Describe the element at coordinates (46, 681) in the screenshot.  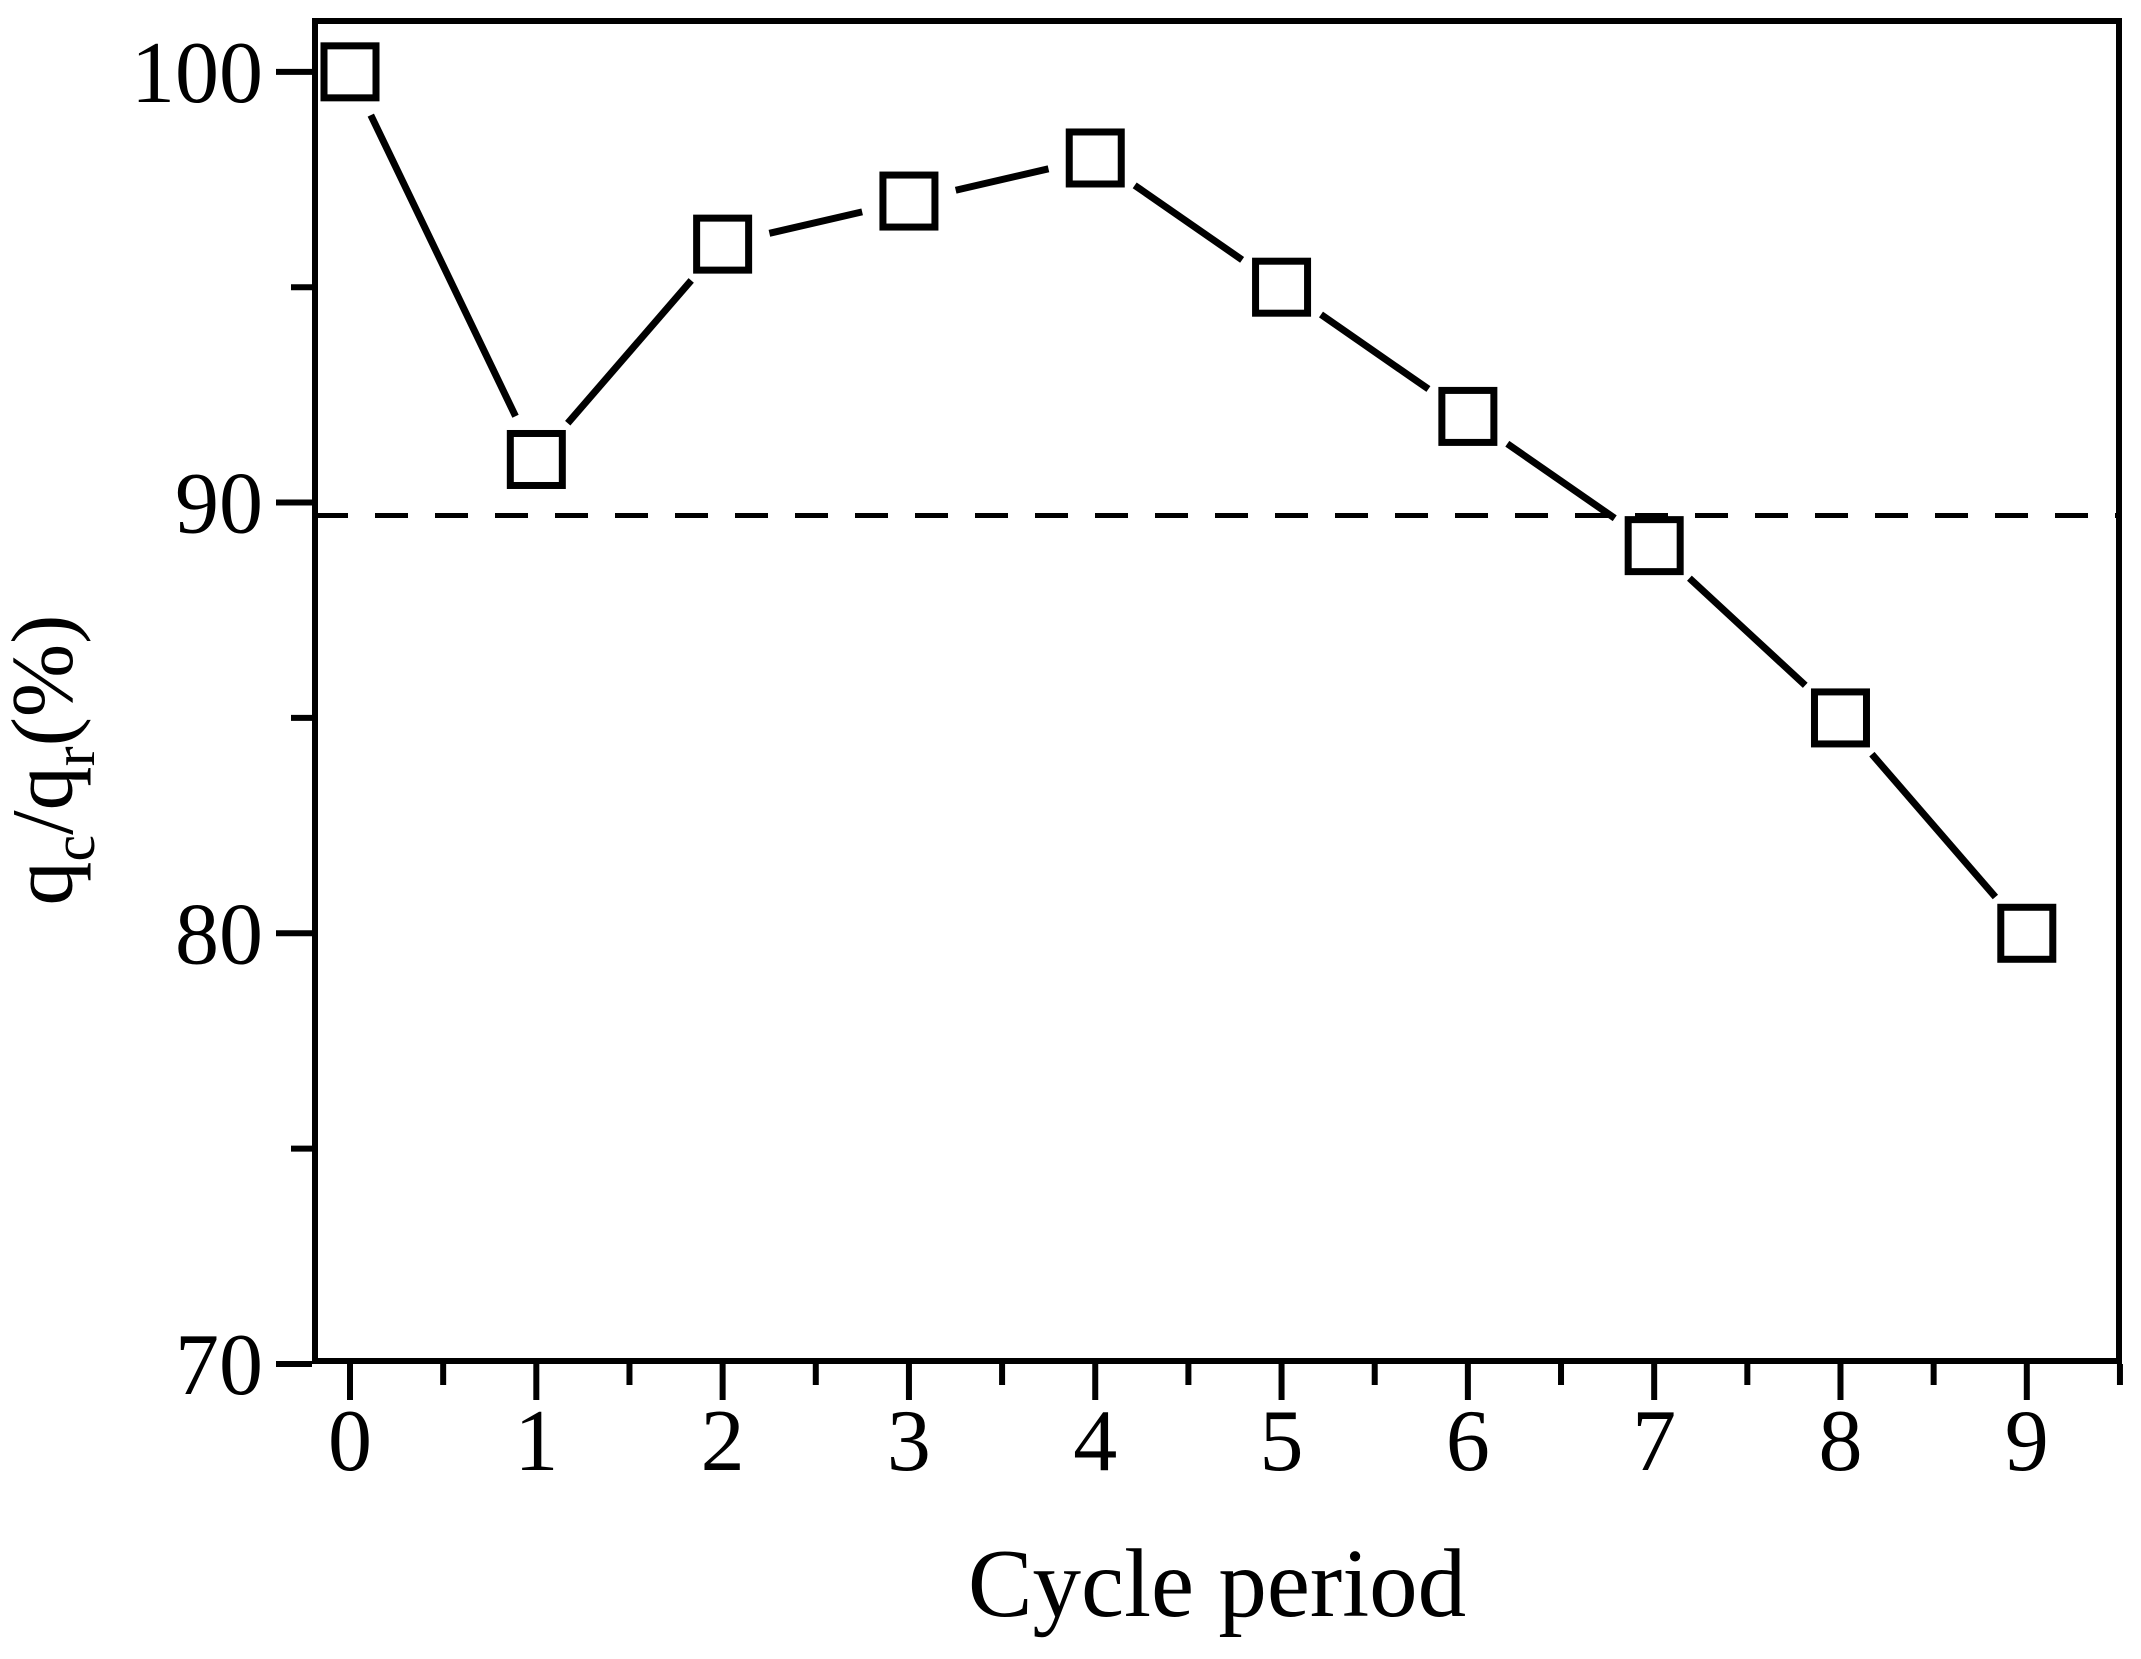
I see `y-axis-title-part: (%)` at that location.